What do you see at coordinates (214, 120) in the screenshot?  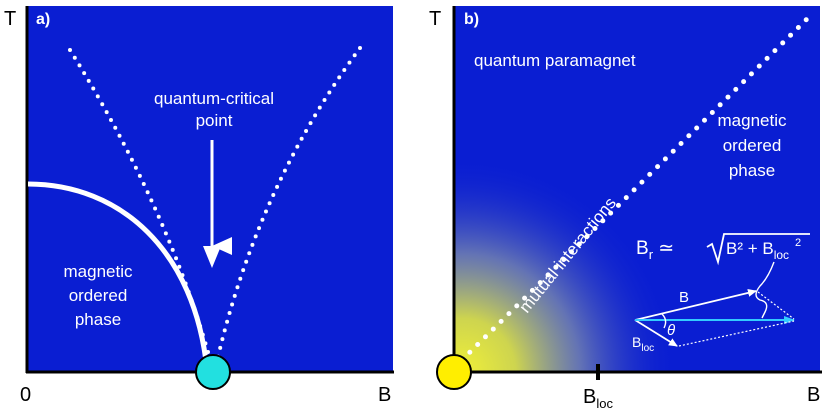 I see `panel-a-qcp-label-line2: point` at bounding box center [214, 120].